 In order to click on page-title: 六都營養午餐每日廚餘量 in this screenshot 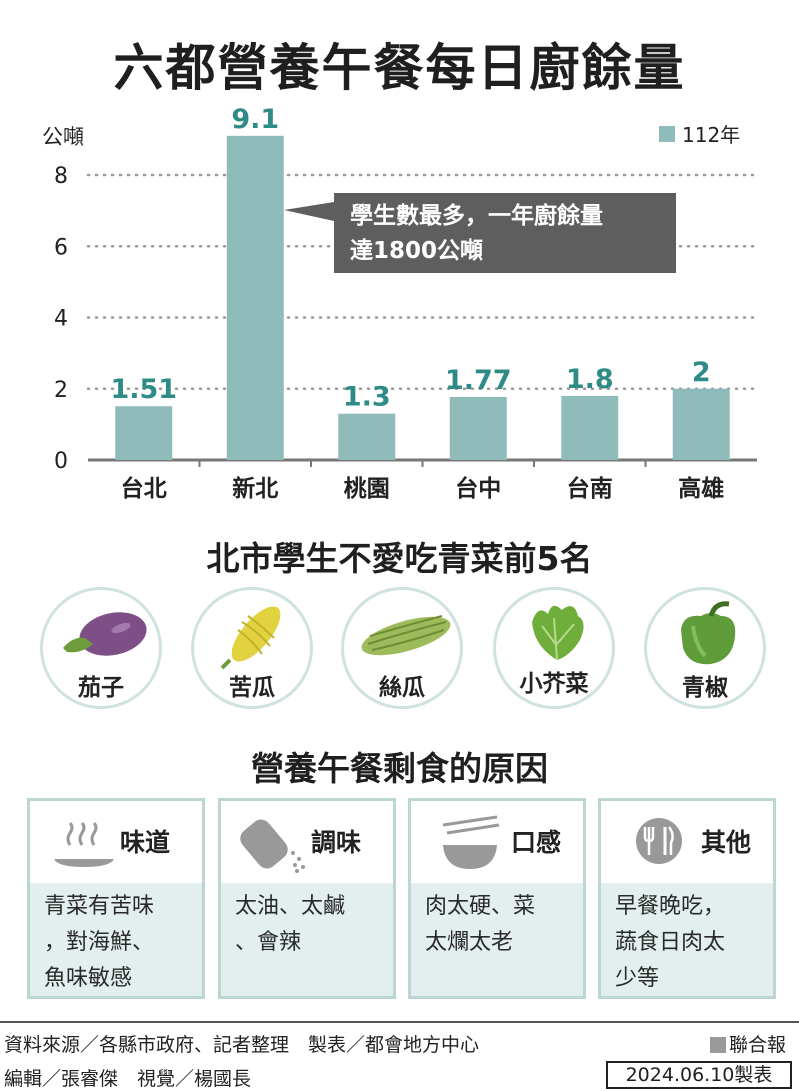, I will do `click(399, 68)`.